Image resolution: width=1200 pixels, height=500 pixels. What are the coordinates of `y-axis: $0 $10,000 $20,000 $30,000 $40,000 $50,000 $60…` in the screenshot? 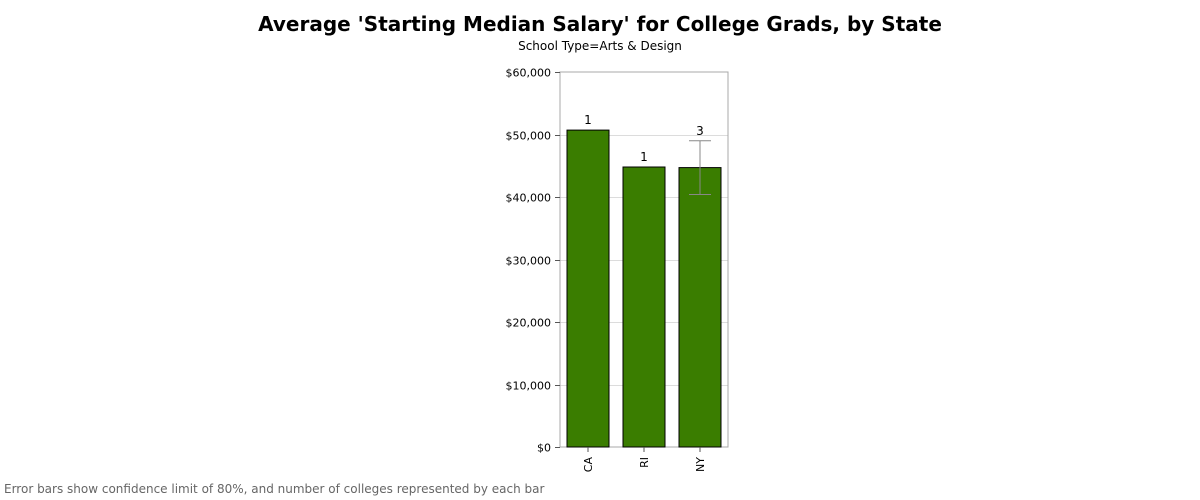 It's located at (533, 261).